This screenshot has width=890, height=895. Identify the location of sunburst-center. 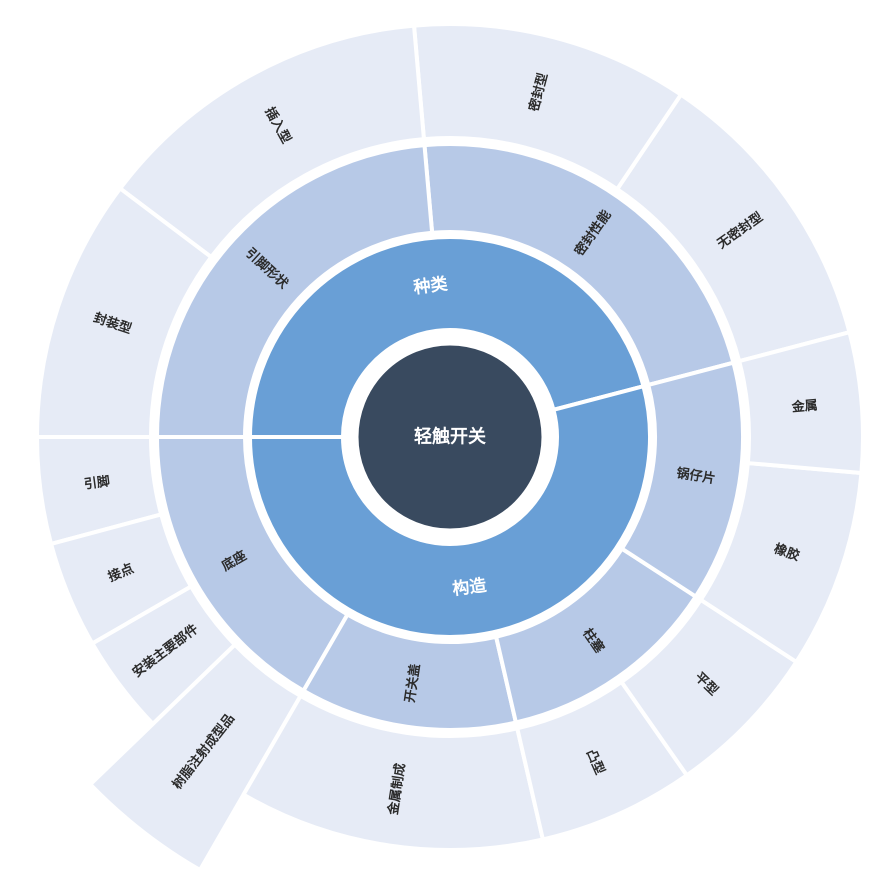
(450, 437).